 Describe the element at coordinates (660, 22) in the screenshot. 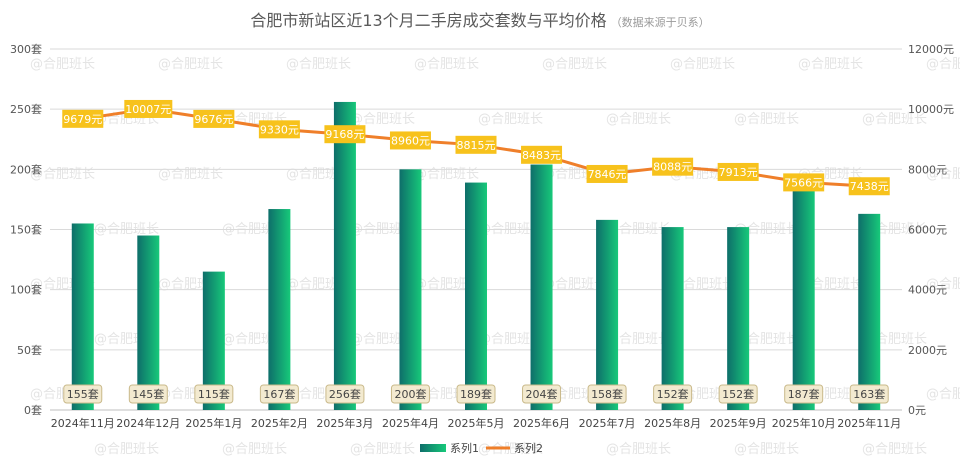

I see `chart-subtitle: （数据来源于贝系）` at that location.